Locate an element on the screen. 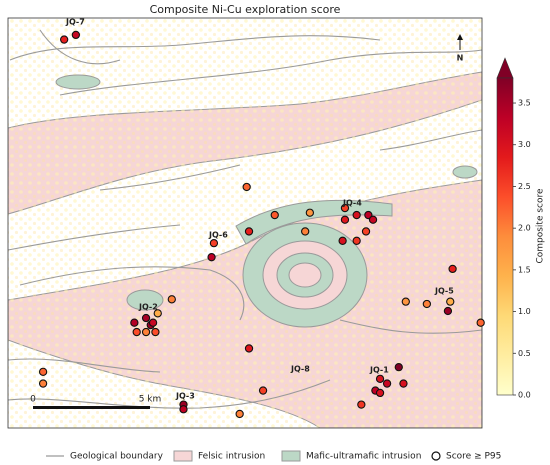 The width and height of the screenshot is (550, 465). colorbar-tick-label: 0.5 is located at coordinates (524, 353).